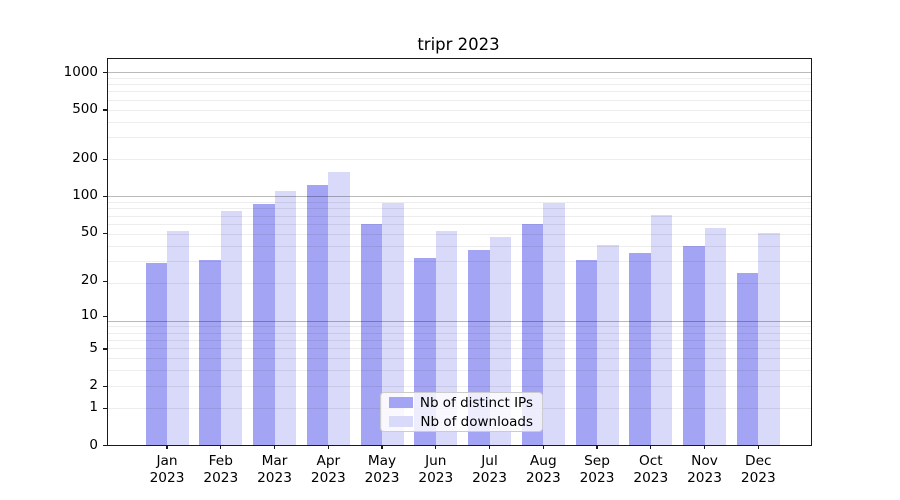  What do you see at coordinates (476, 402) in the screenshot?
I see `legend-label-distinct-ips: Nb of distinct IPs` at bounding box center [476, 402].